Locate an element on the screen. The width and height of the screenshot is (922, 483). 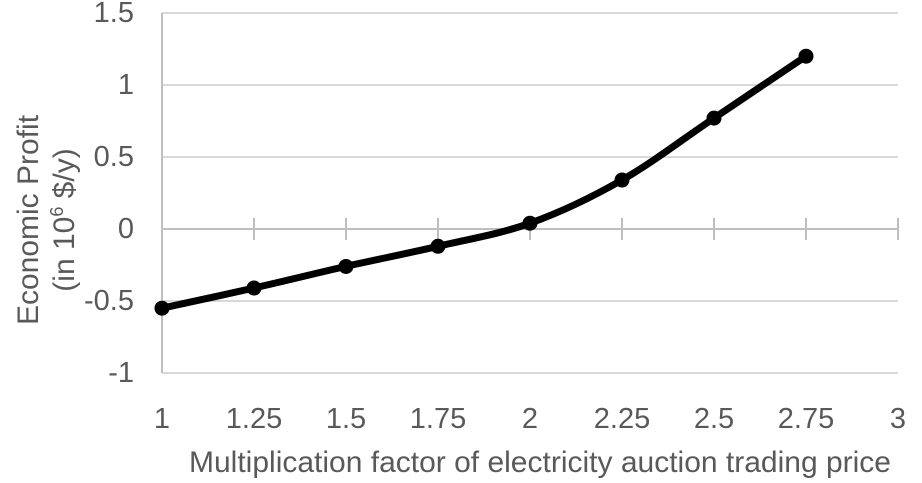
x-tick-label: 2.25 is located at coordinates (622, 419).